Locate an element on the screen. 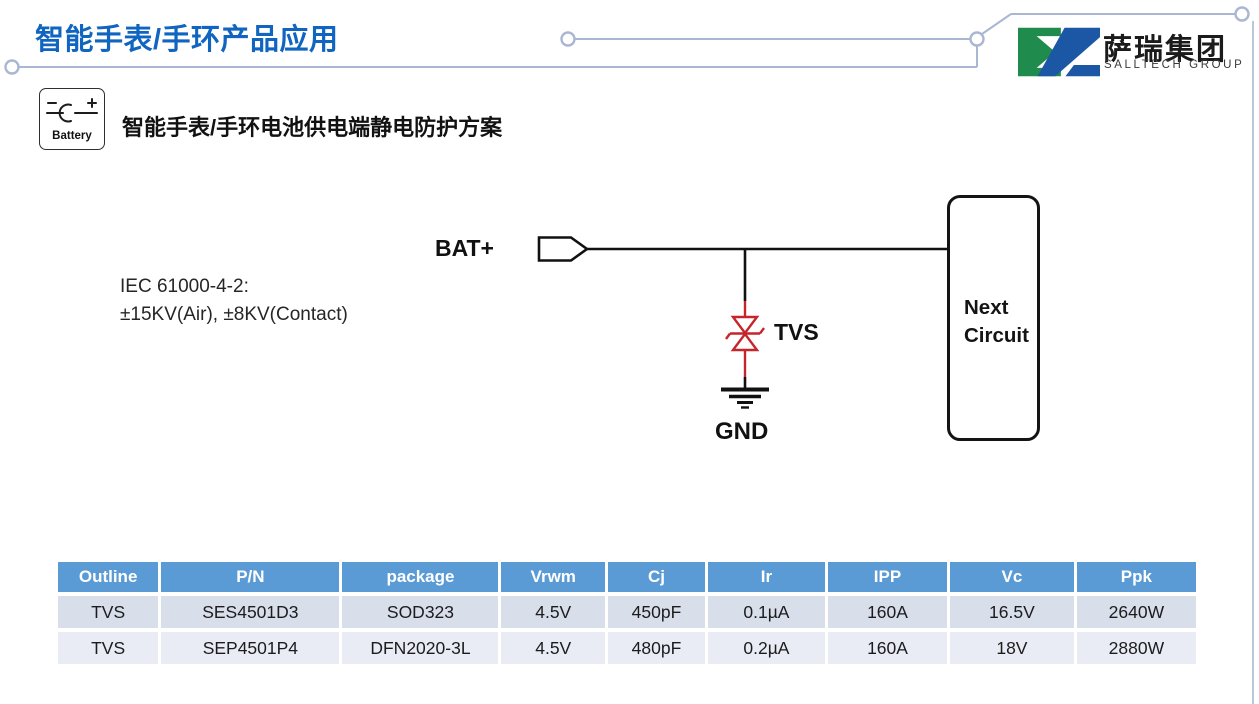 The width and height of the screenshot is (1259, 704). table-cell: 450pF is located at coordinates (656, 612).